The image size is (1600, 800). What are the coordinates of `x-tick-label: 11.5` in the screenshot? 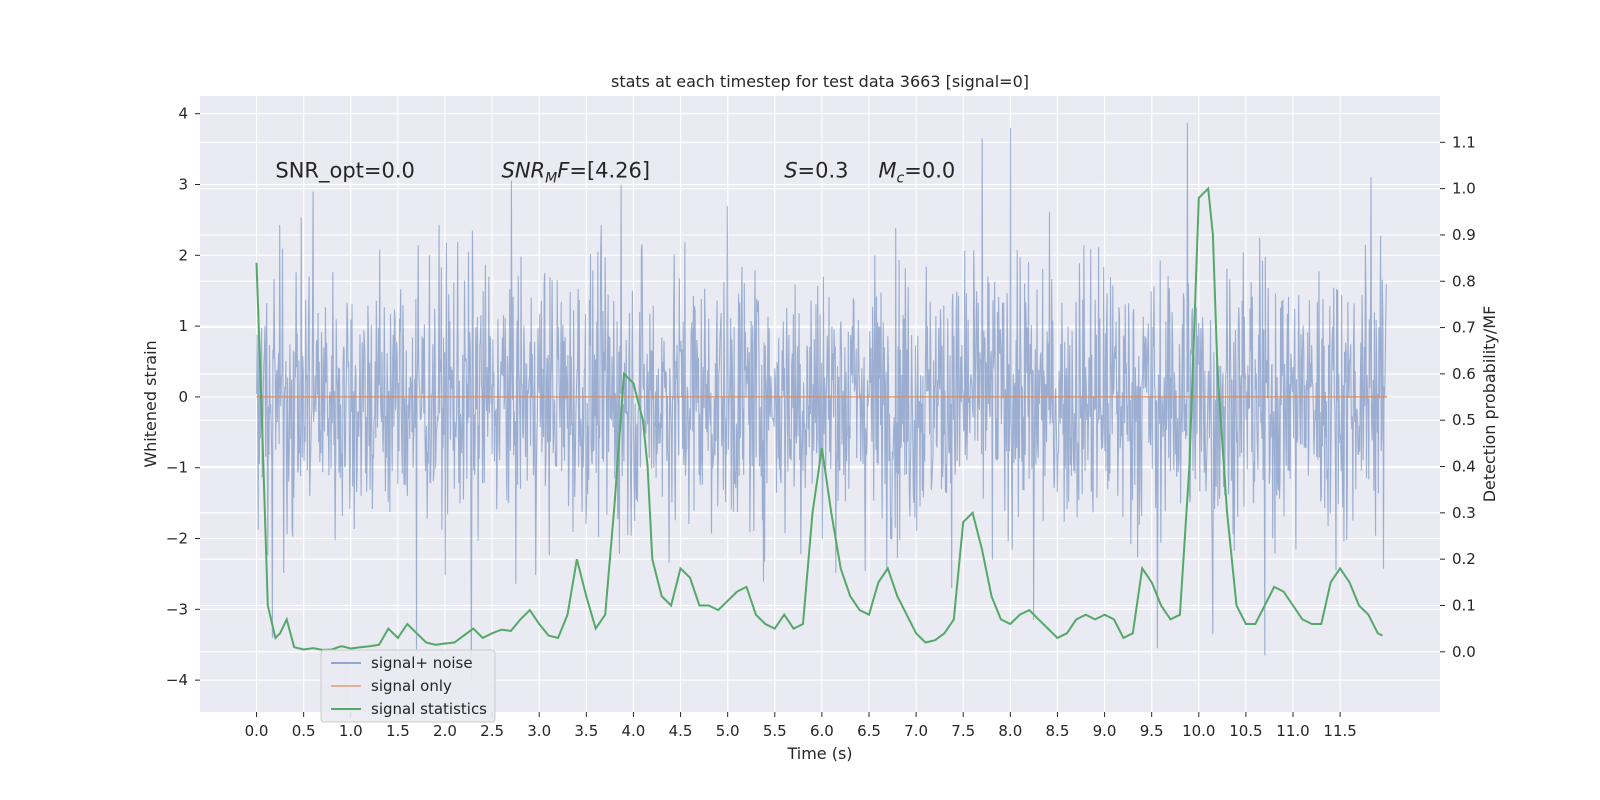 It's located at (1339, 731).